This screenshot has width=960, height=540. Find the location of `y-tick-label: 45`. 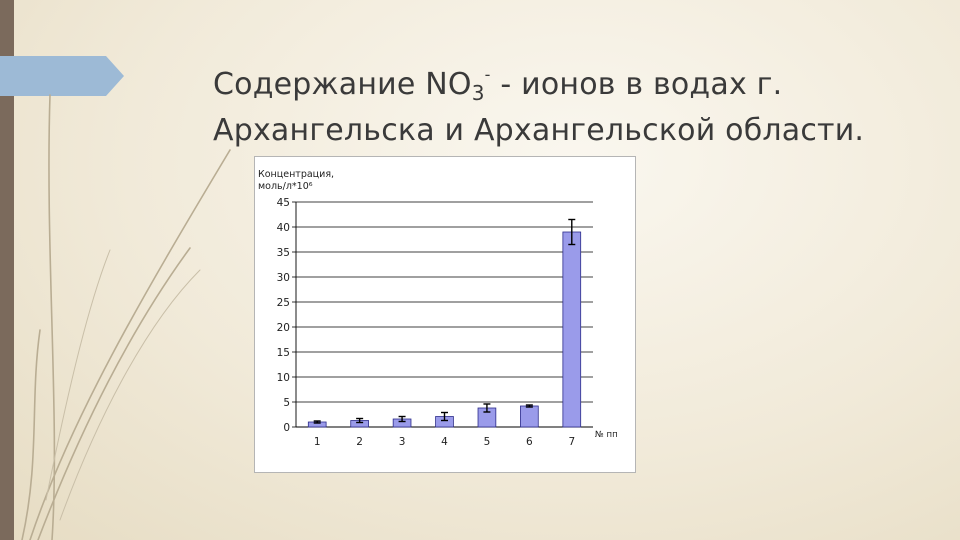

y-tick-label: 45 is located at coordinates (283, 203).